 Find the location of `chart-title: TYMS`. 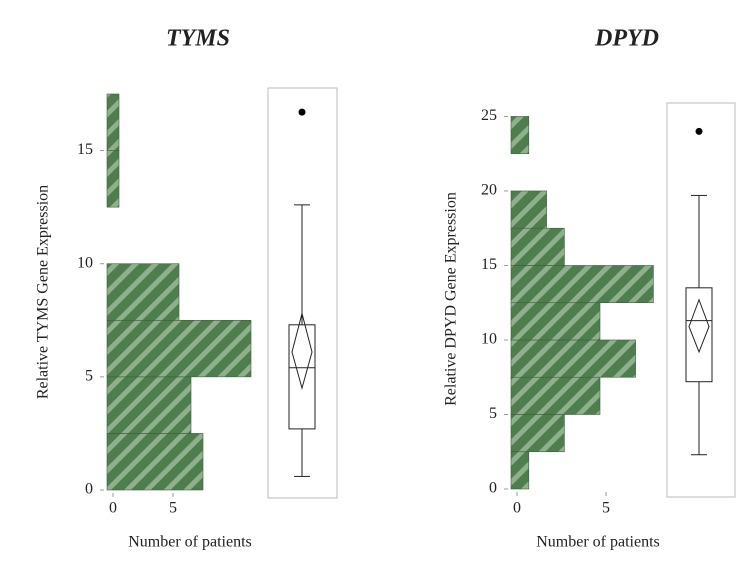

chart-title: TYMS is located at coordinates (198, 39).